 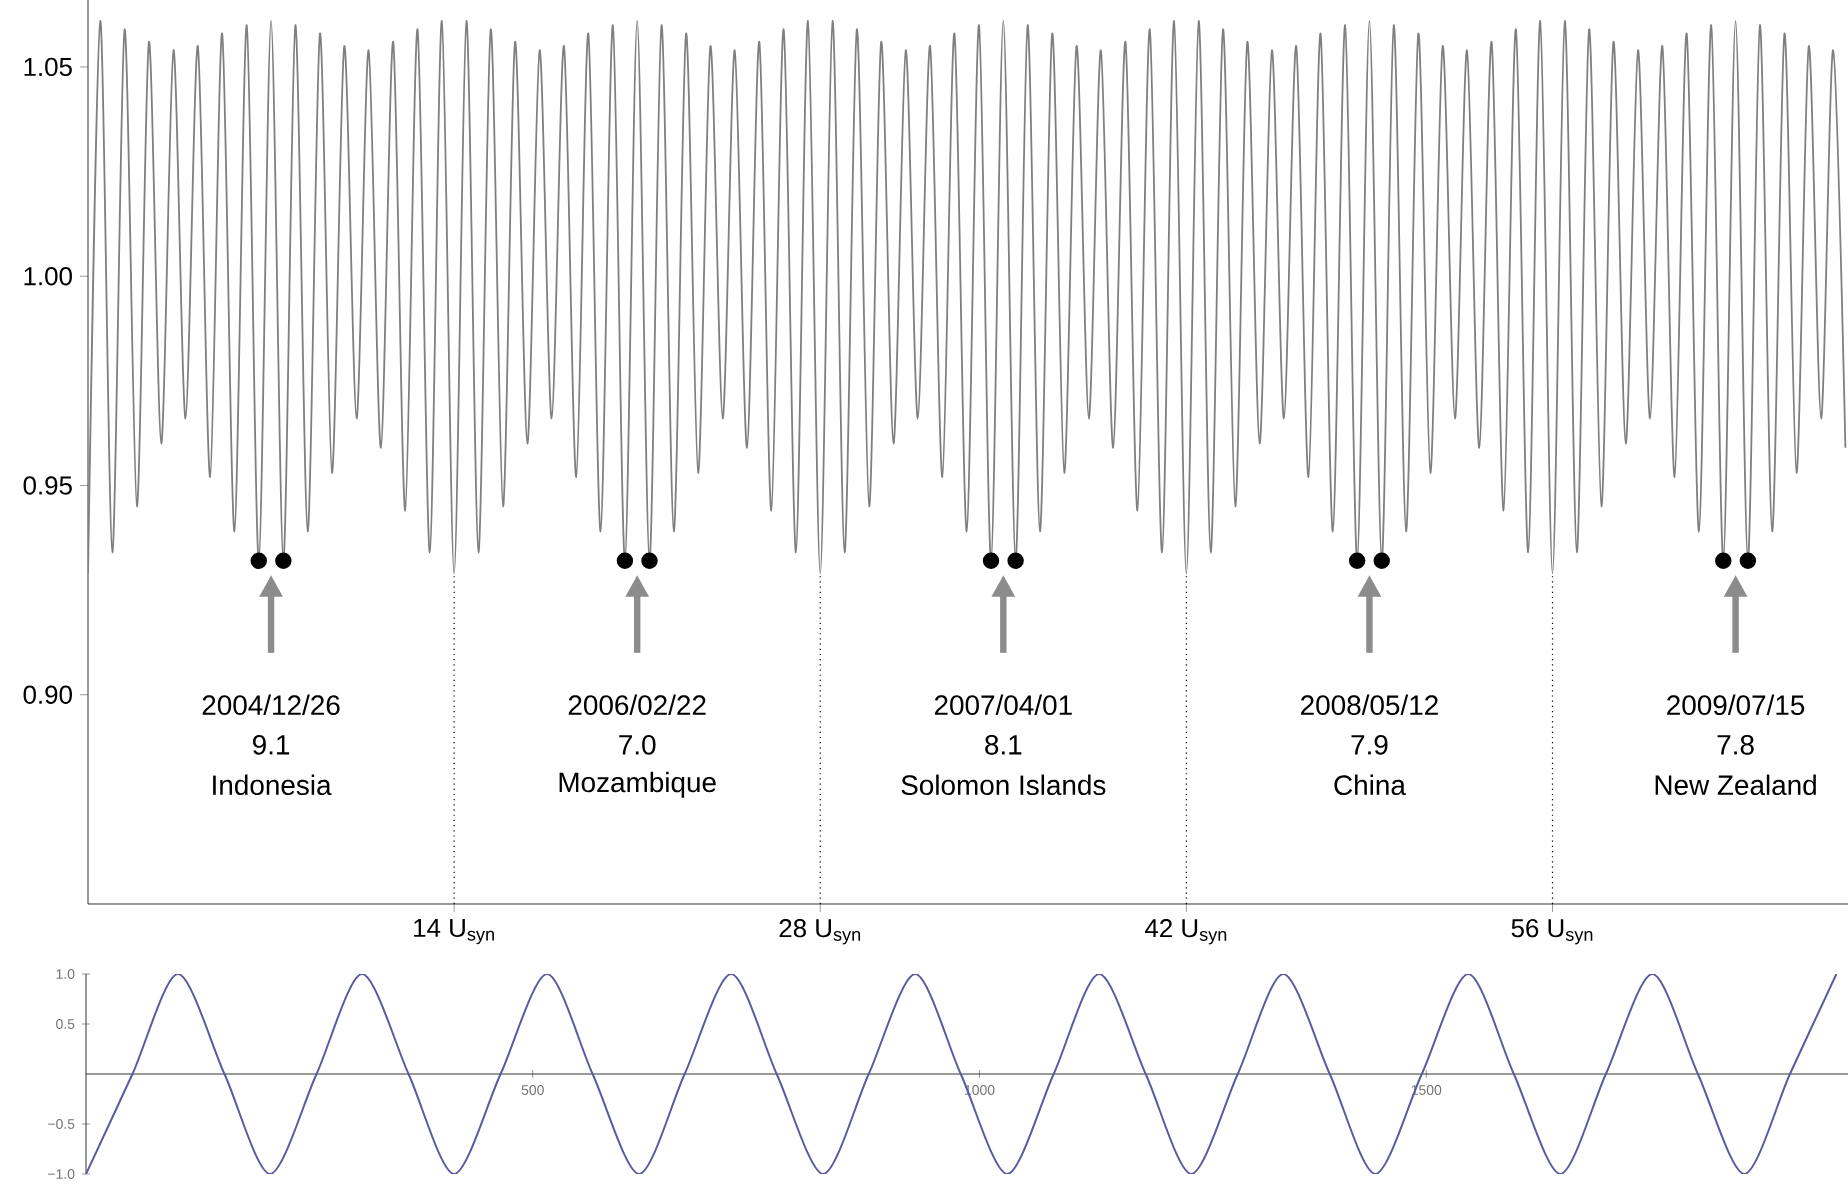 I want to click on y-tick-label: 0.90, so click(x=47, y=694).